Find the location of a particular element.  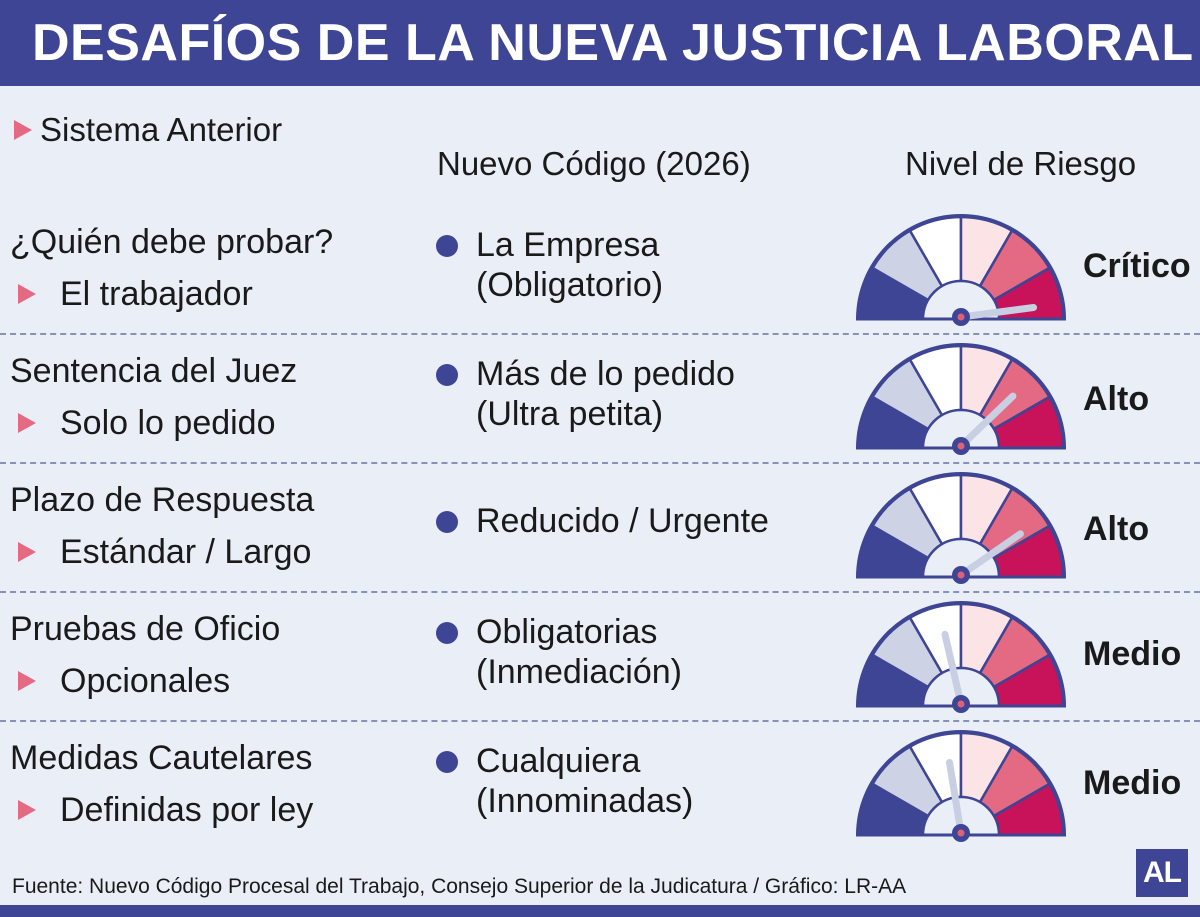

row-old-system: El trabajador is located at coordinates (135, 294).